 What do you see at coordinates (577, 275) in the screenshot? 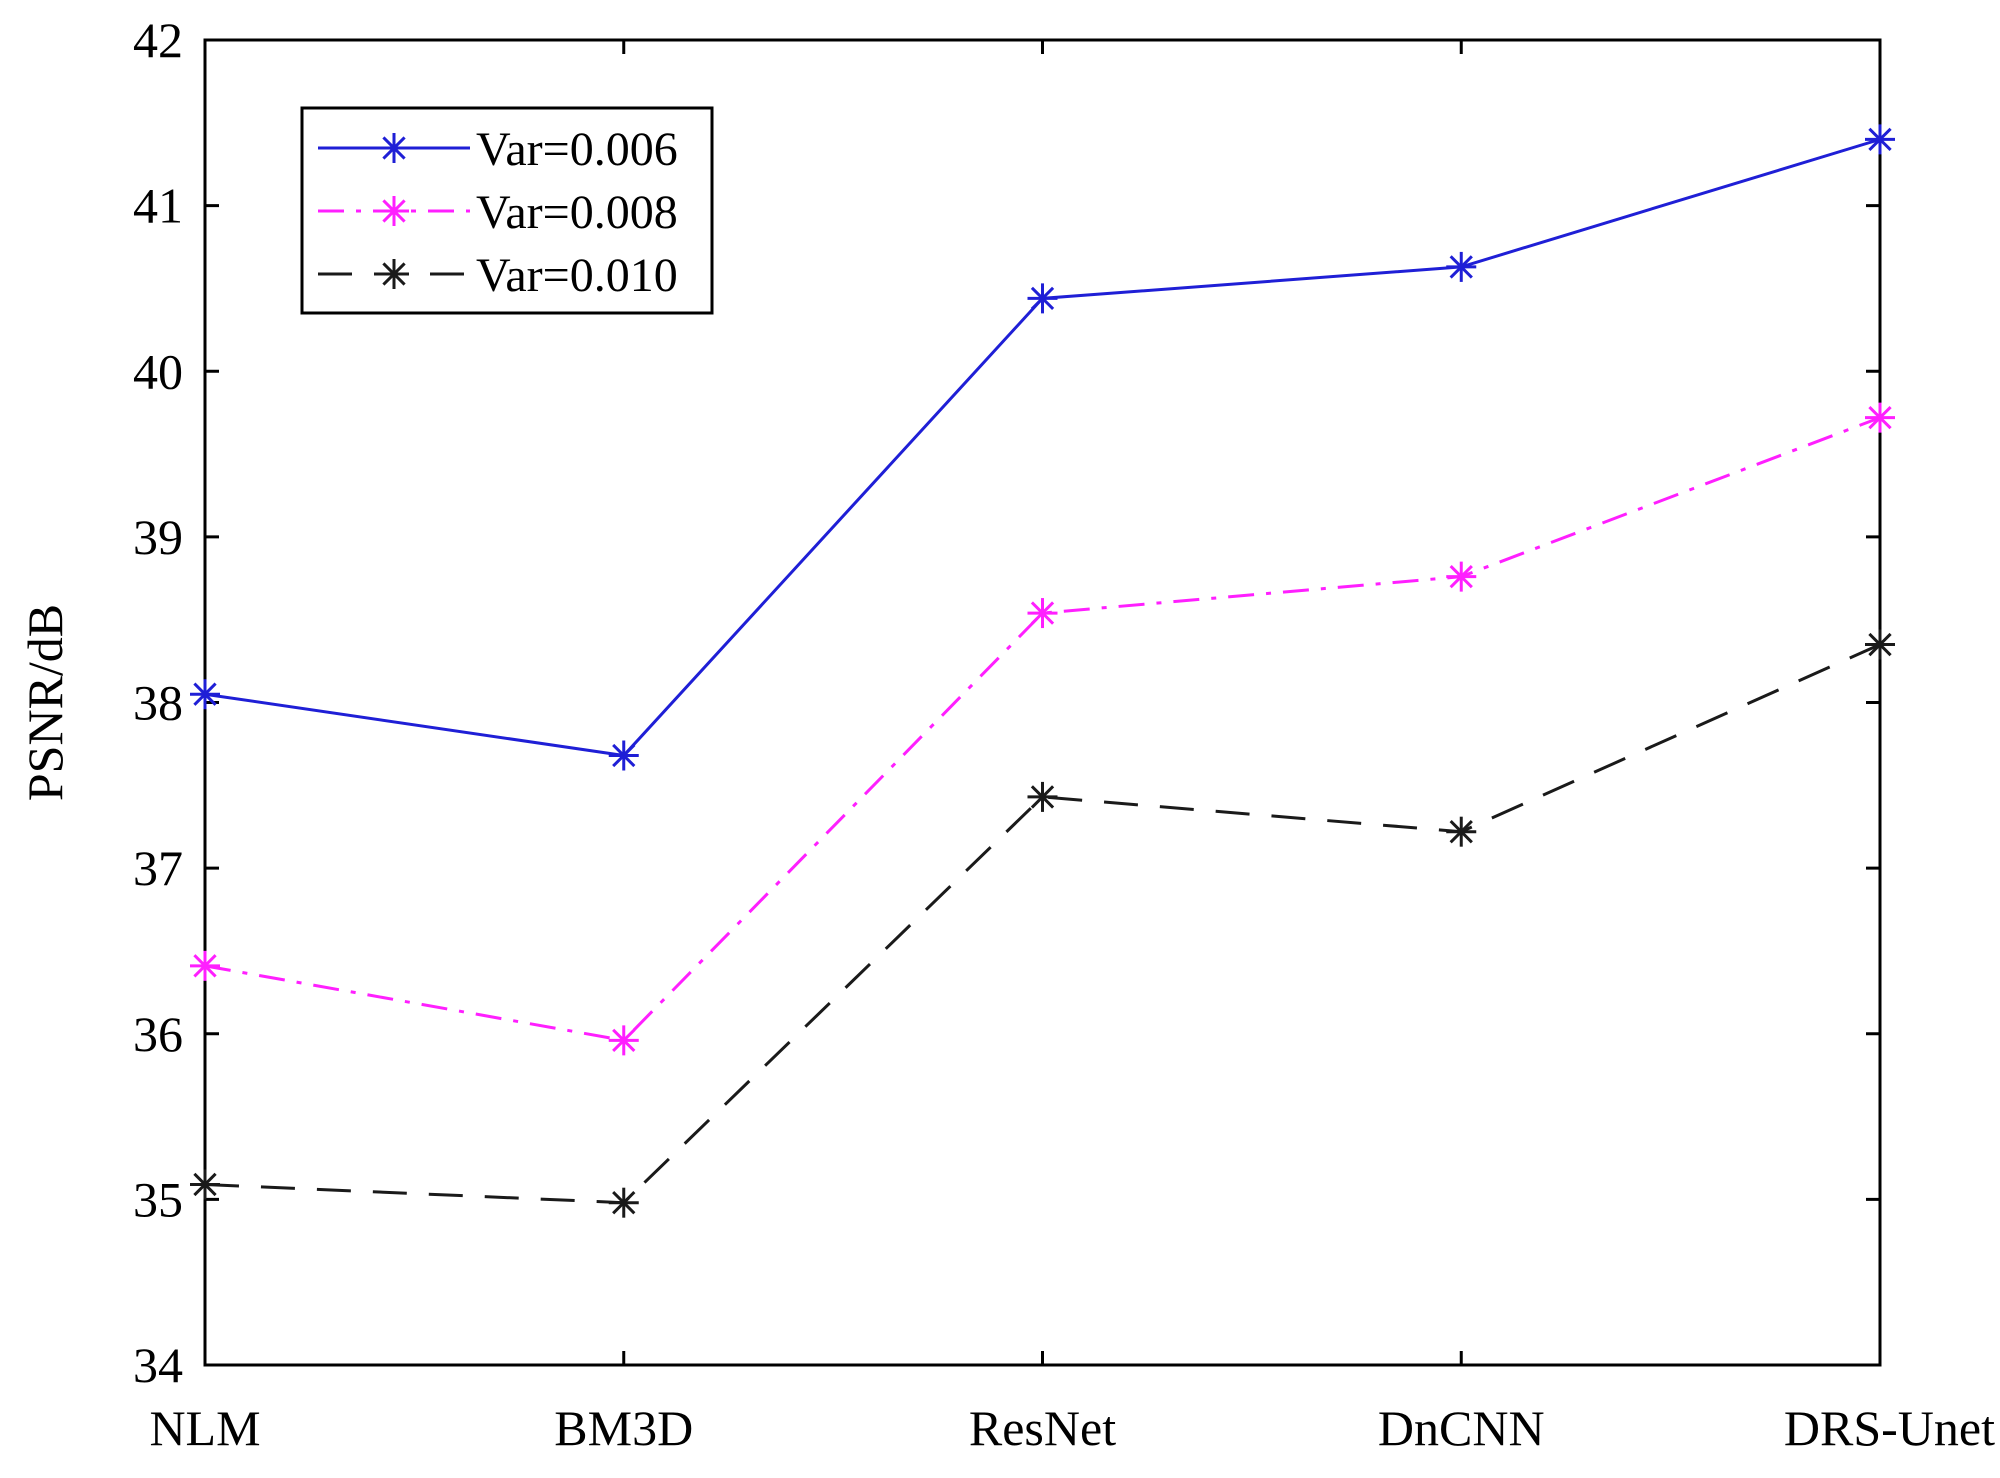
I see `legend-label: Var=0.010` at bounding box center [577, 275].